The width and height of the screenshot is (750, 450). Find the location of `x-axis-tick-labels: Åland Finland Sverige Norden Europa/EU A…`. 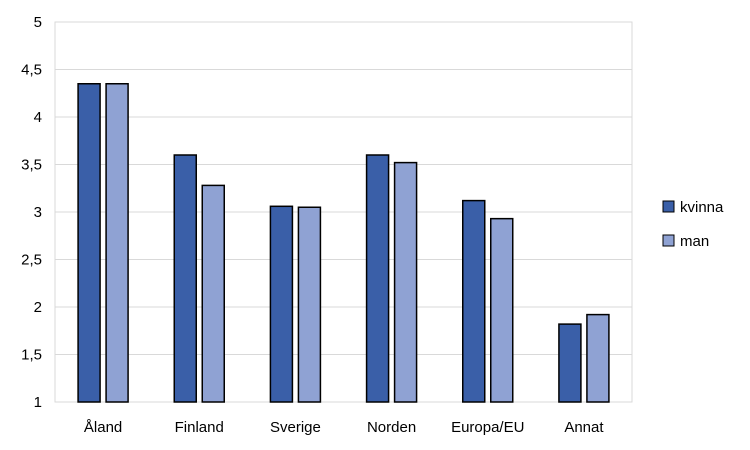

x-axis-tick-labels: Åland Finland Sverige Norden Europa/EU A… is located at coordinates (344, 427).